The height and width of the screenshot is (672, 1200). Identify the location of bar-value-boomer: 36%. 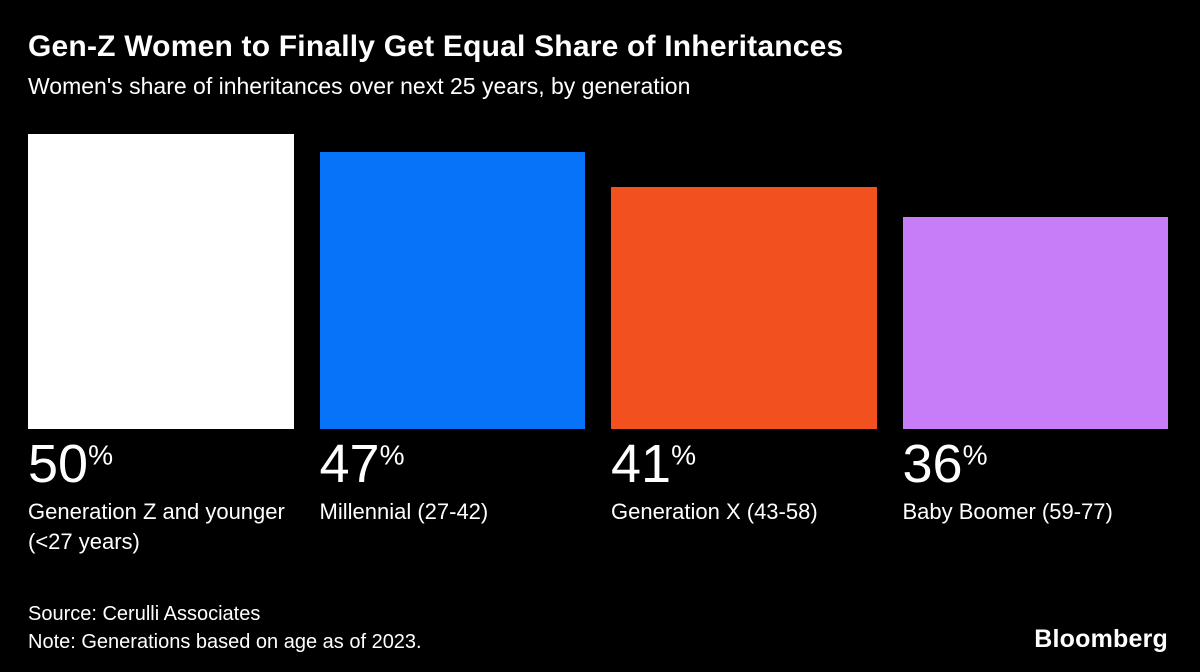
(1036, 464).